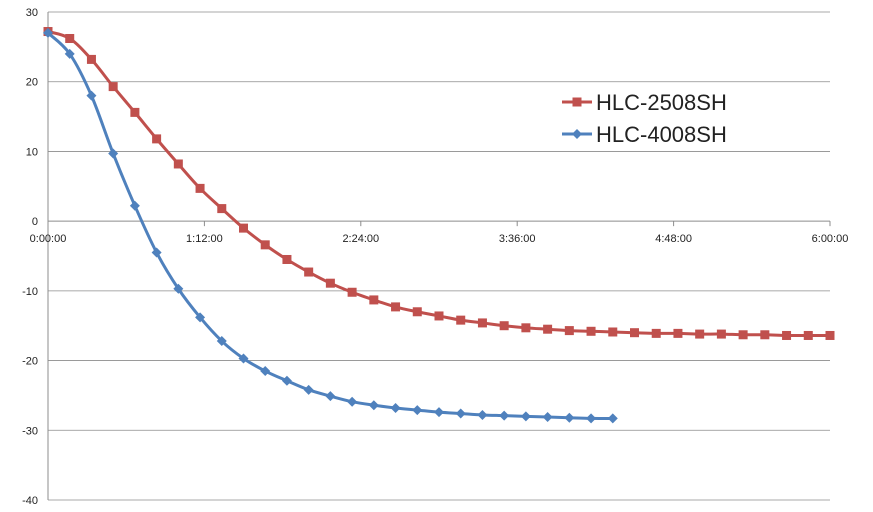  I want to click on y-tick-label: 10, so click(32, 152).